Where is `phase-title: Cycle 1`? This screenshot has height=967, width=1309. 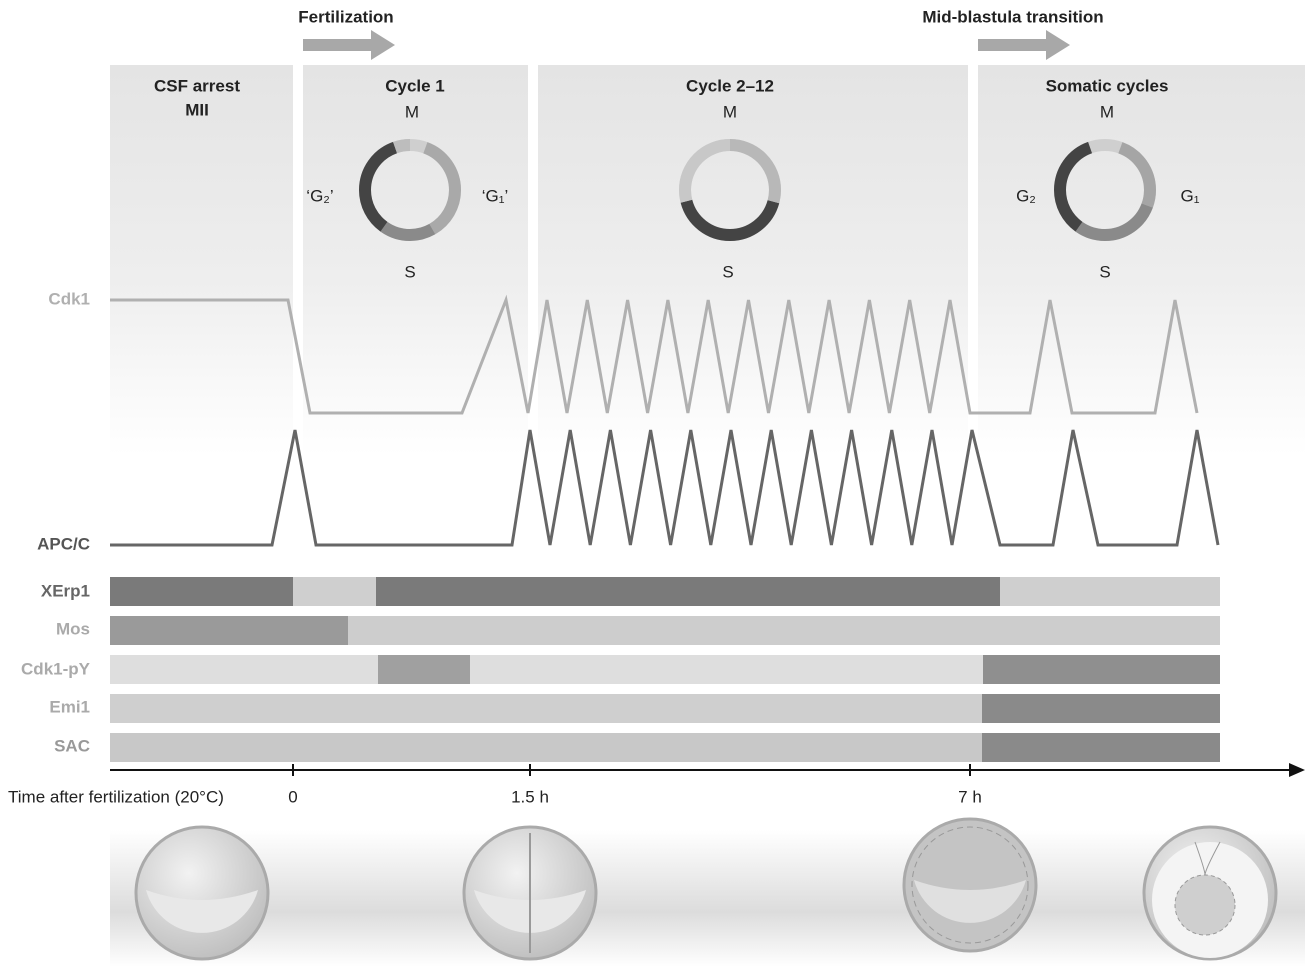 phase-title: Cycle 1 is located at coordinates (415, 85).